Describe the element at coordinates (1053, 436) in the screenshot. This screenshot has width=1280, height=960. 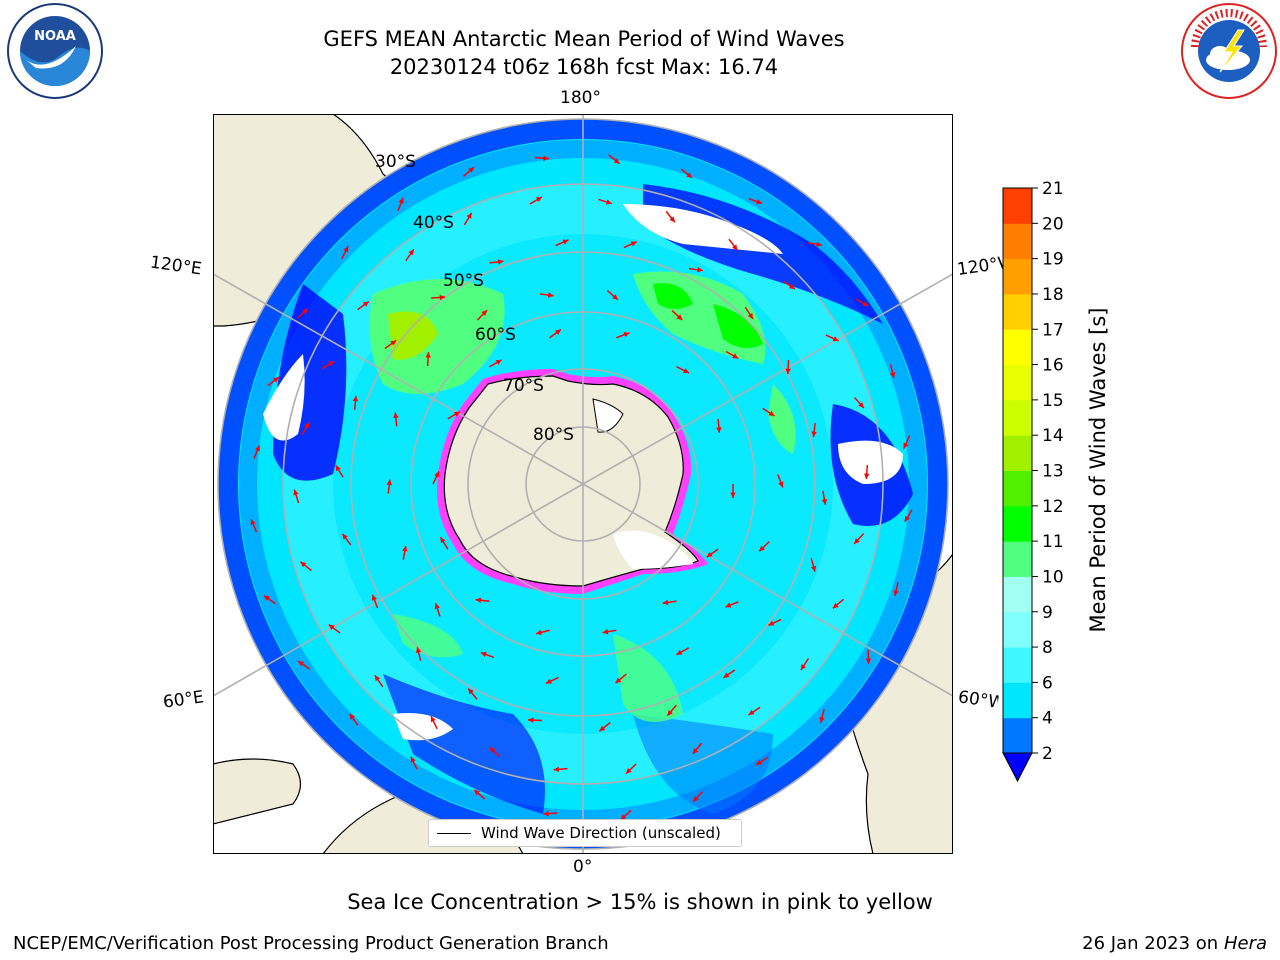
I see `colorbar-tick-label: 14` at that location.